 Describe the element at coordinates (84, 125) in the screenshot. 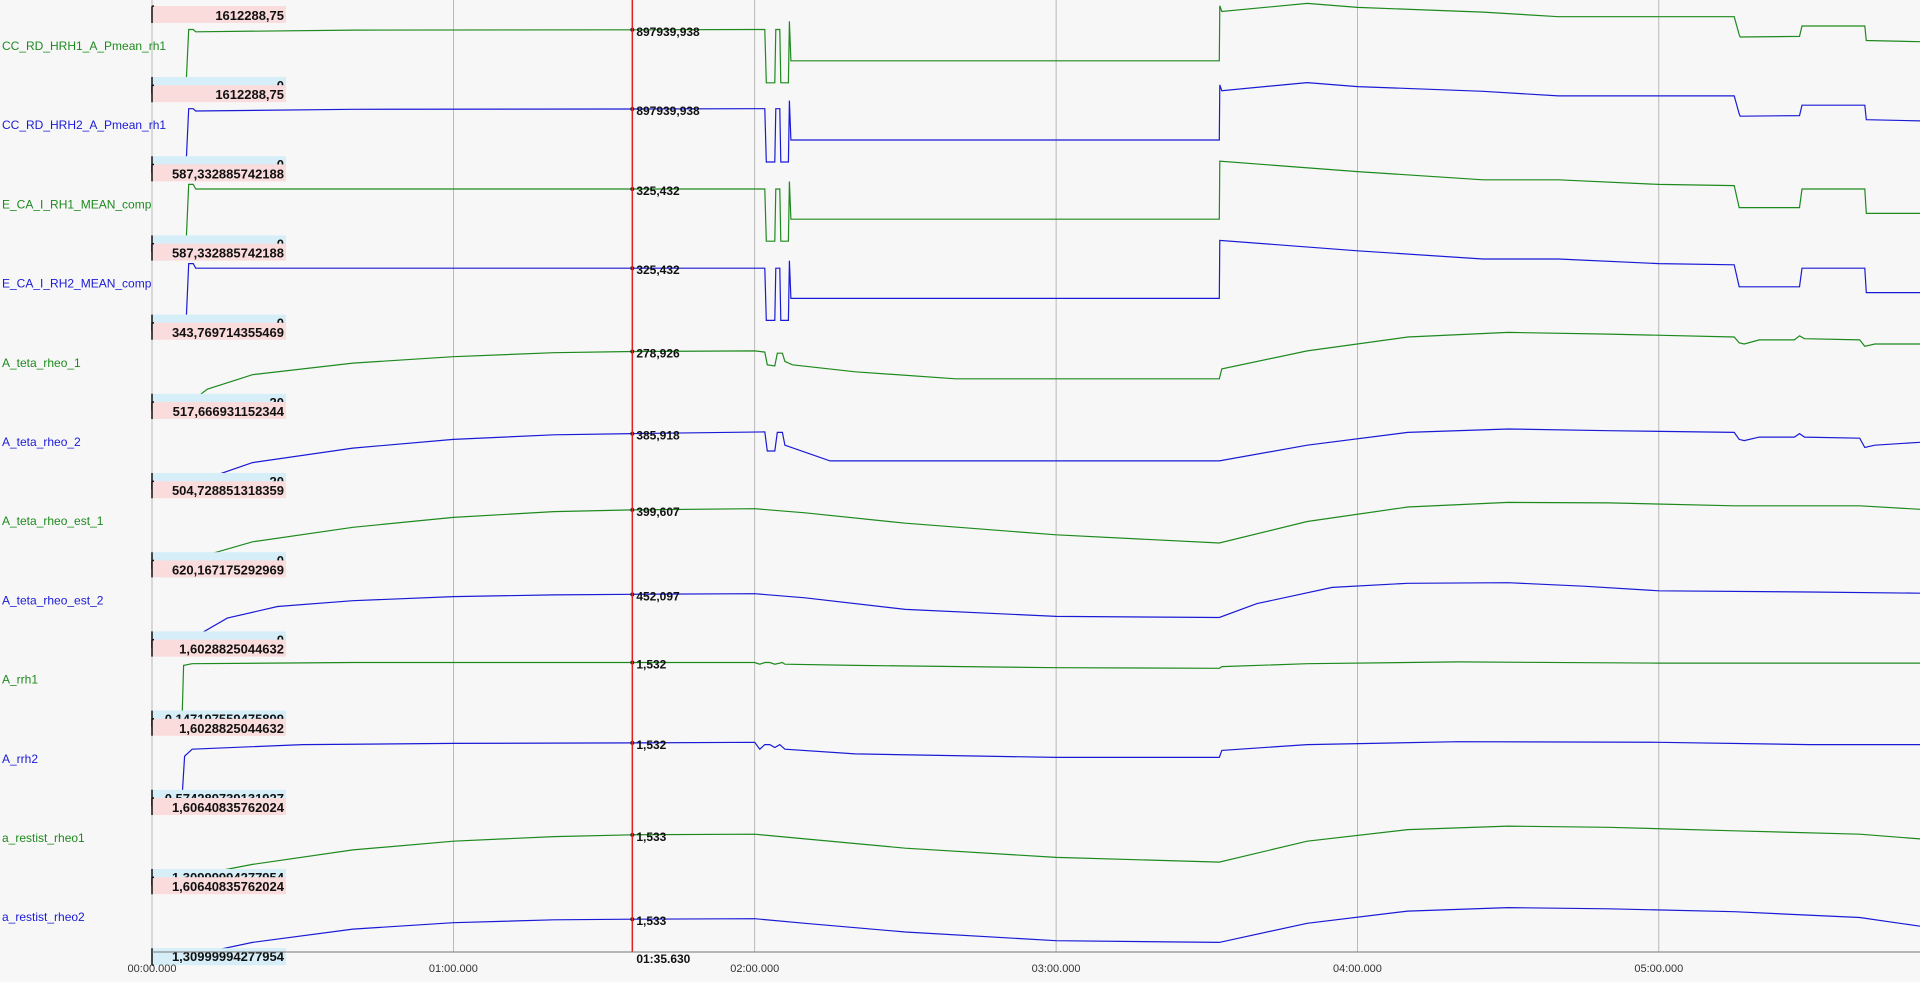

I see `channel-name: CC_RD_HRH2_A_Pmean_rh1` at that location.